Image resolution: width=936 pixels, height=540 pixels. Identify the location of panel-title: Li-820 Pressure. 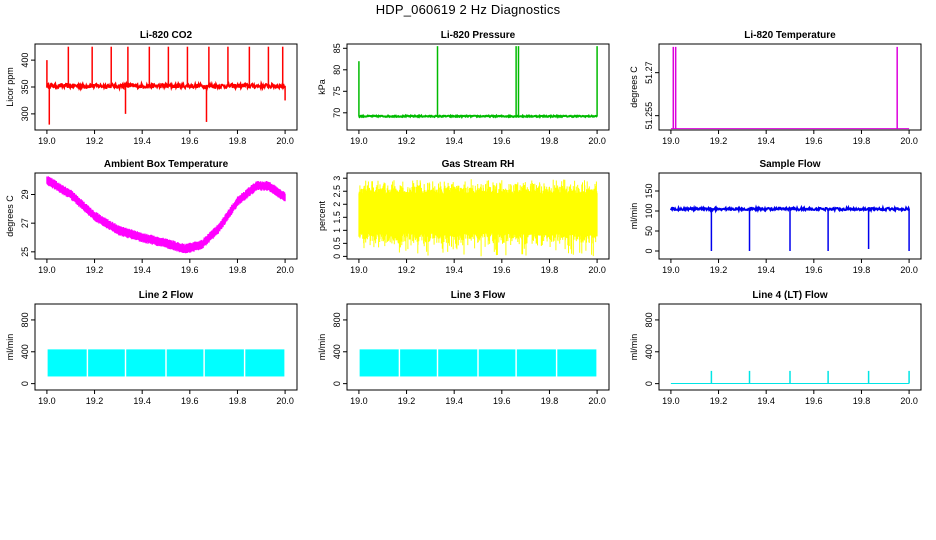
(478, 35).